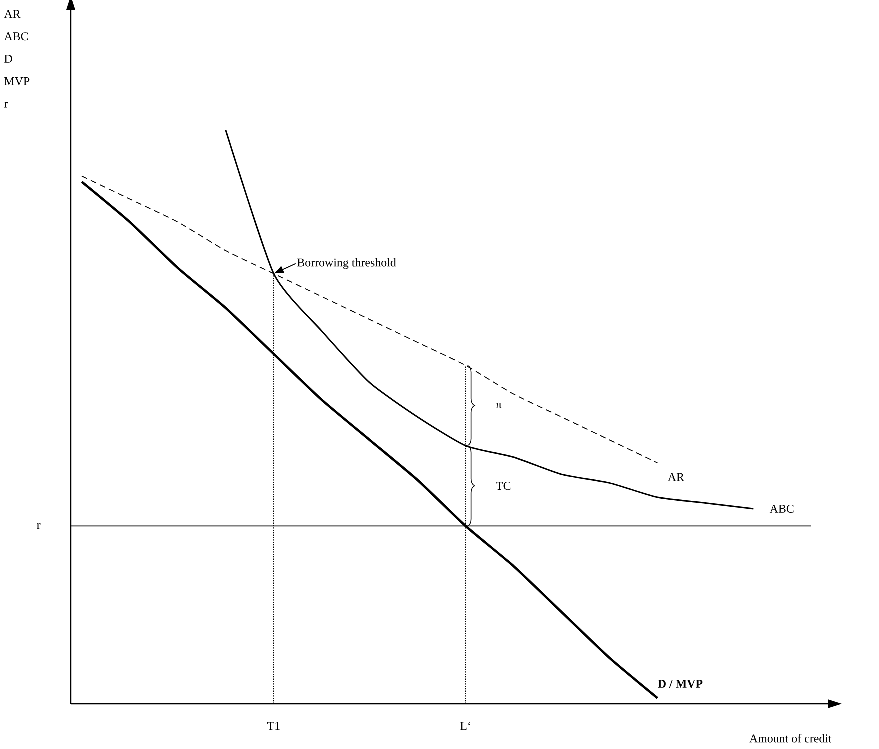 This screenshot has width=879, height=749. Describe the element at coordinates (676, 477) in the screenshot. I see `series-label: AR` at that location.